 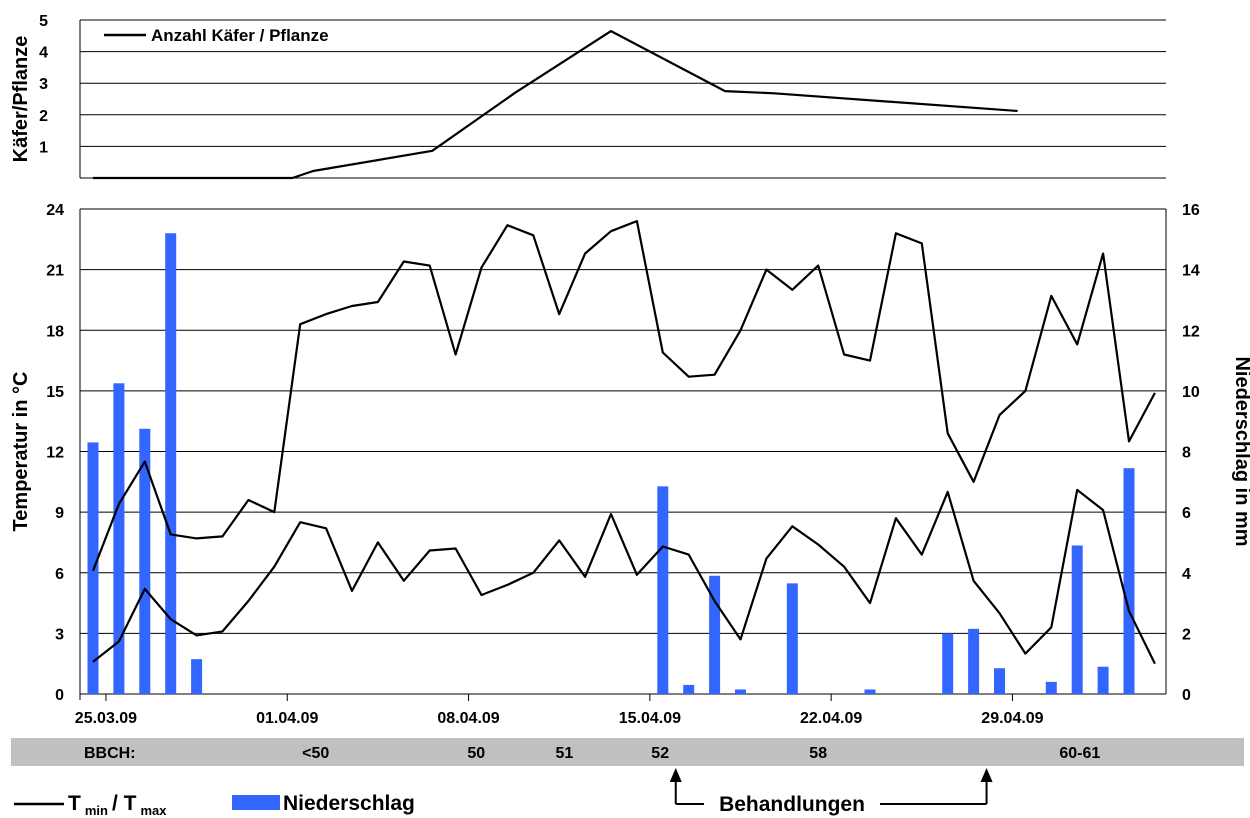 What do you see at coordinates (55, 210) in the screenshot?
I see `left-y-tick-label: 24` at bounding box center [55, 210].